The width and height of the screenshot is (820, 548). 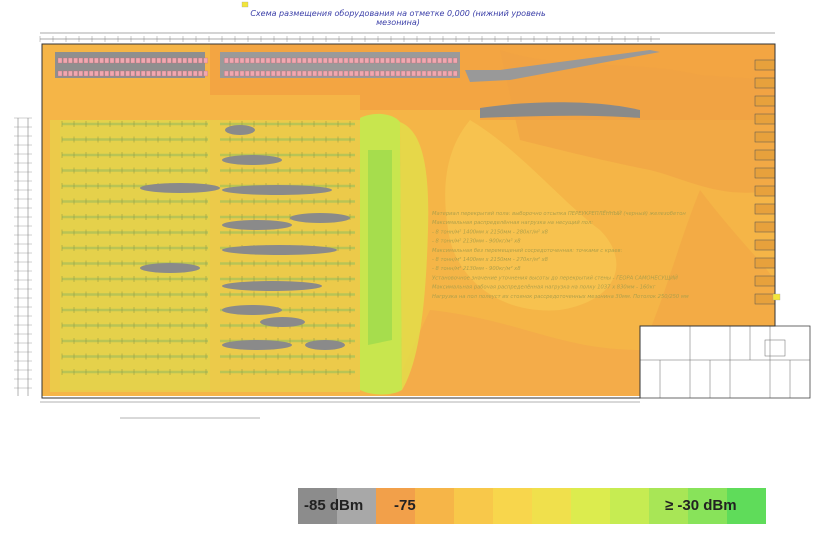 I want to click on coverage-zone-green, so click(x=380, y=247).